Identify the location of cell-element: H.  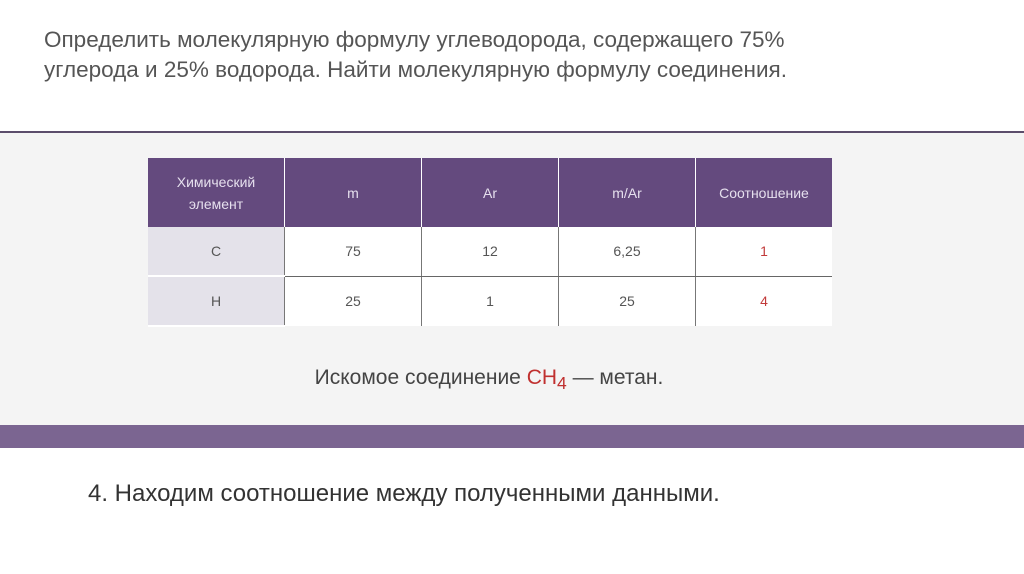
(216, 301).